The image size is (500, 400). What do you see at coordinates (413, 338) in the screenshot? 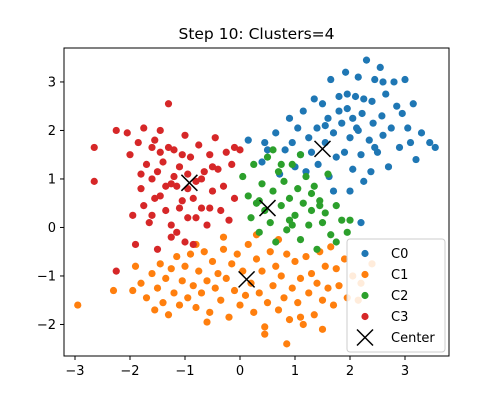
I see `legend-label: Center` at bounding box center [413, 338].